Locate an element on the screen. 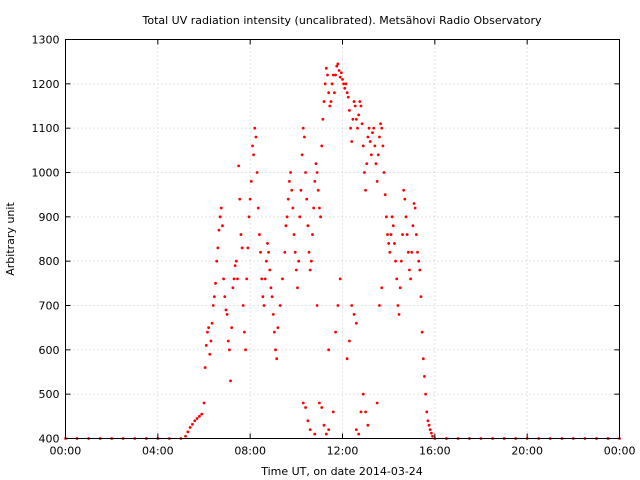 The width and height of the screenshot is (640, 480). y-axis-label: Arbitrary unit is located at coordinates (10, 239).